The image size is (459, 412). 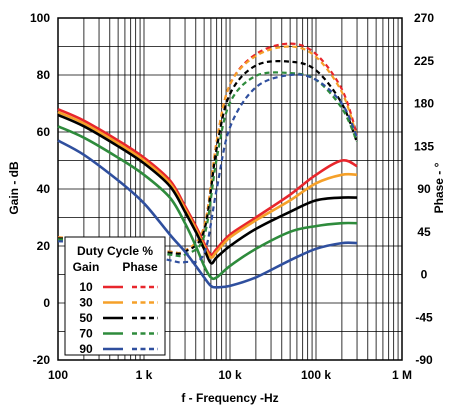 I want to click on y2-tick-label: 135, so click(x=424, y=146).